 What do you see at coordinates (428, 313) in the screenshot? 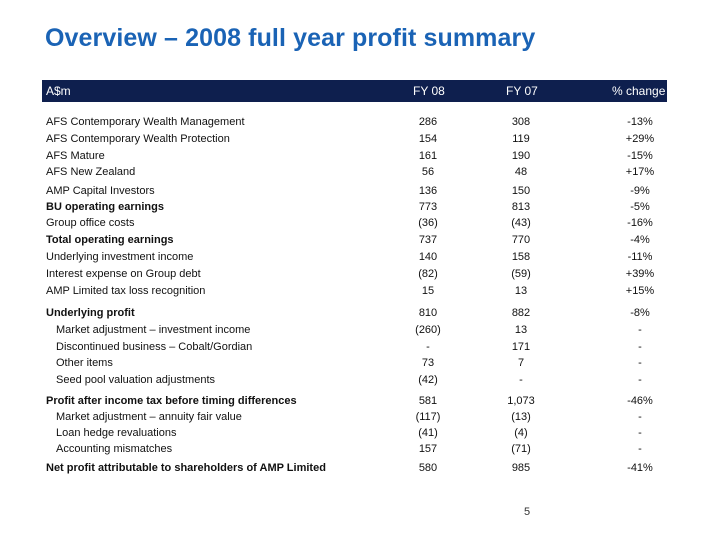
I see `row-fy08: 810` at bounding box center [428, 313].